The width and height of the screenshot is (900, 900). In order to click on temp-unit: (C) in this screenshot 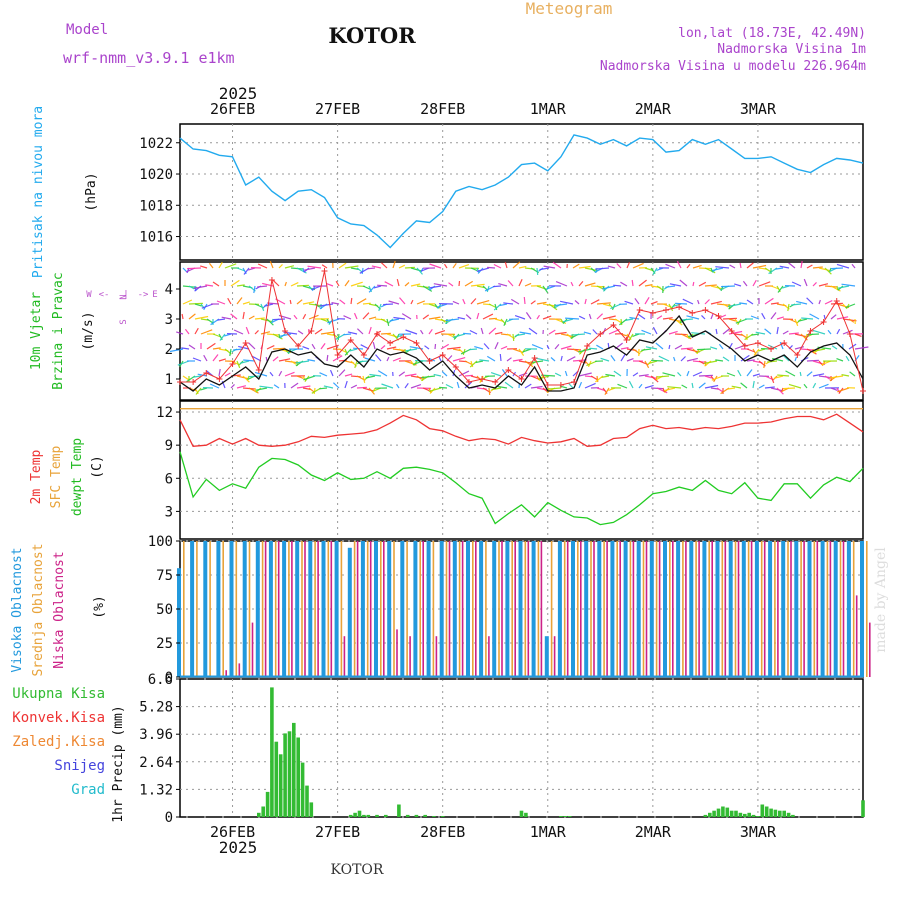, I will do `click(97, 466)`.